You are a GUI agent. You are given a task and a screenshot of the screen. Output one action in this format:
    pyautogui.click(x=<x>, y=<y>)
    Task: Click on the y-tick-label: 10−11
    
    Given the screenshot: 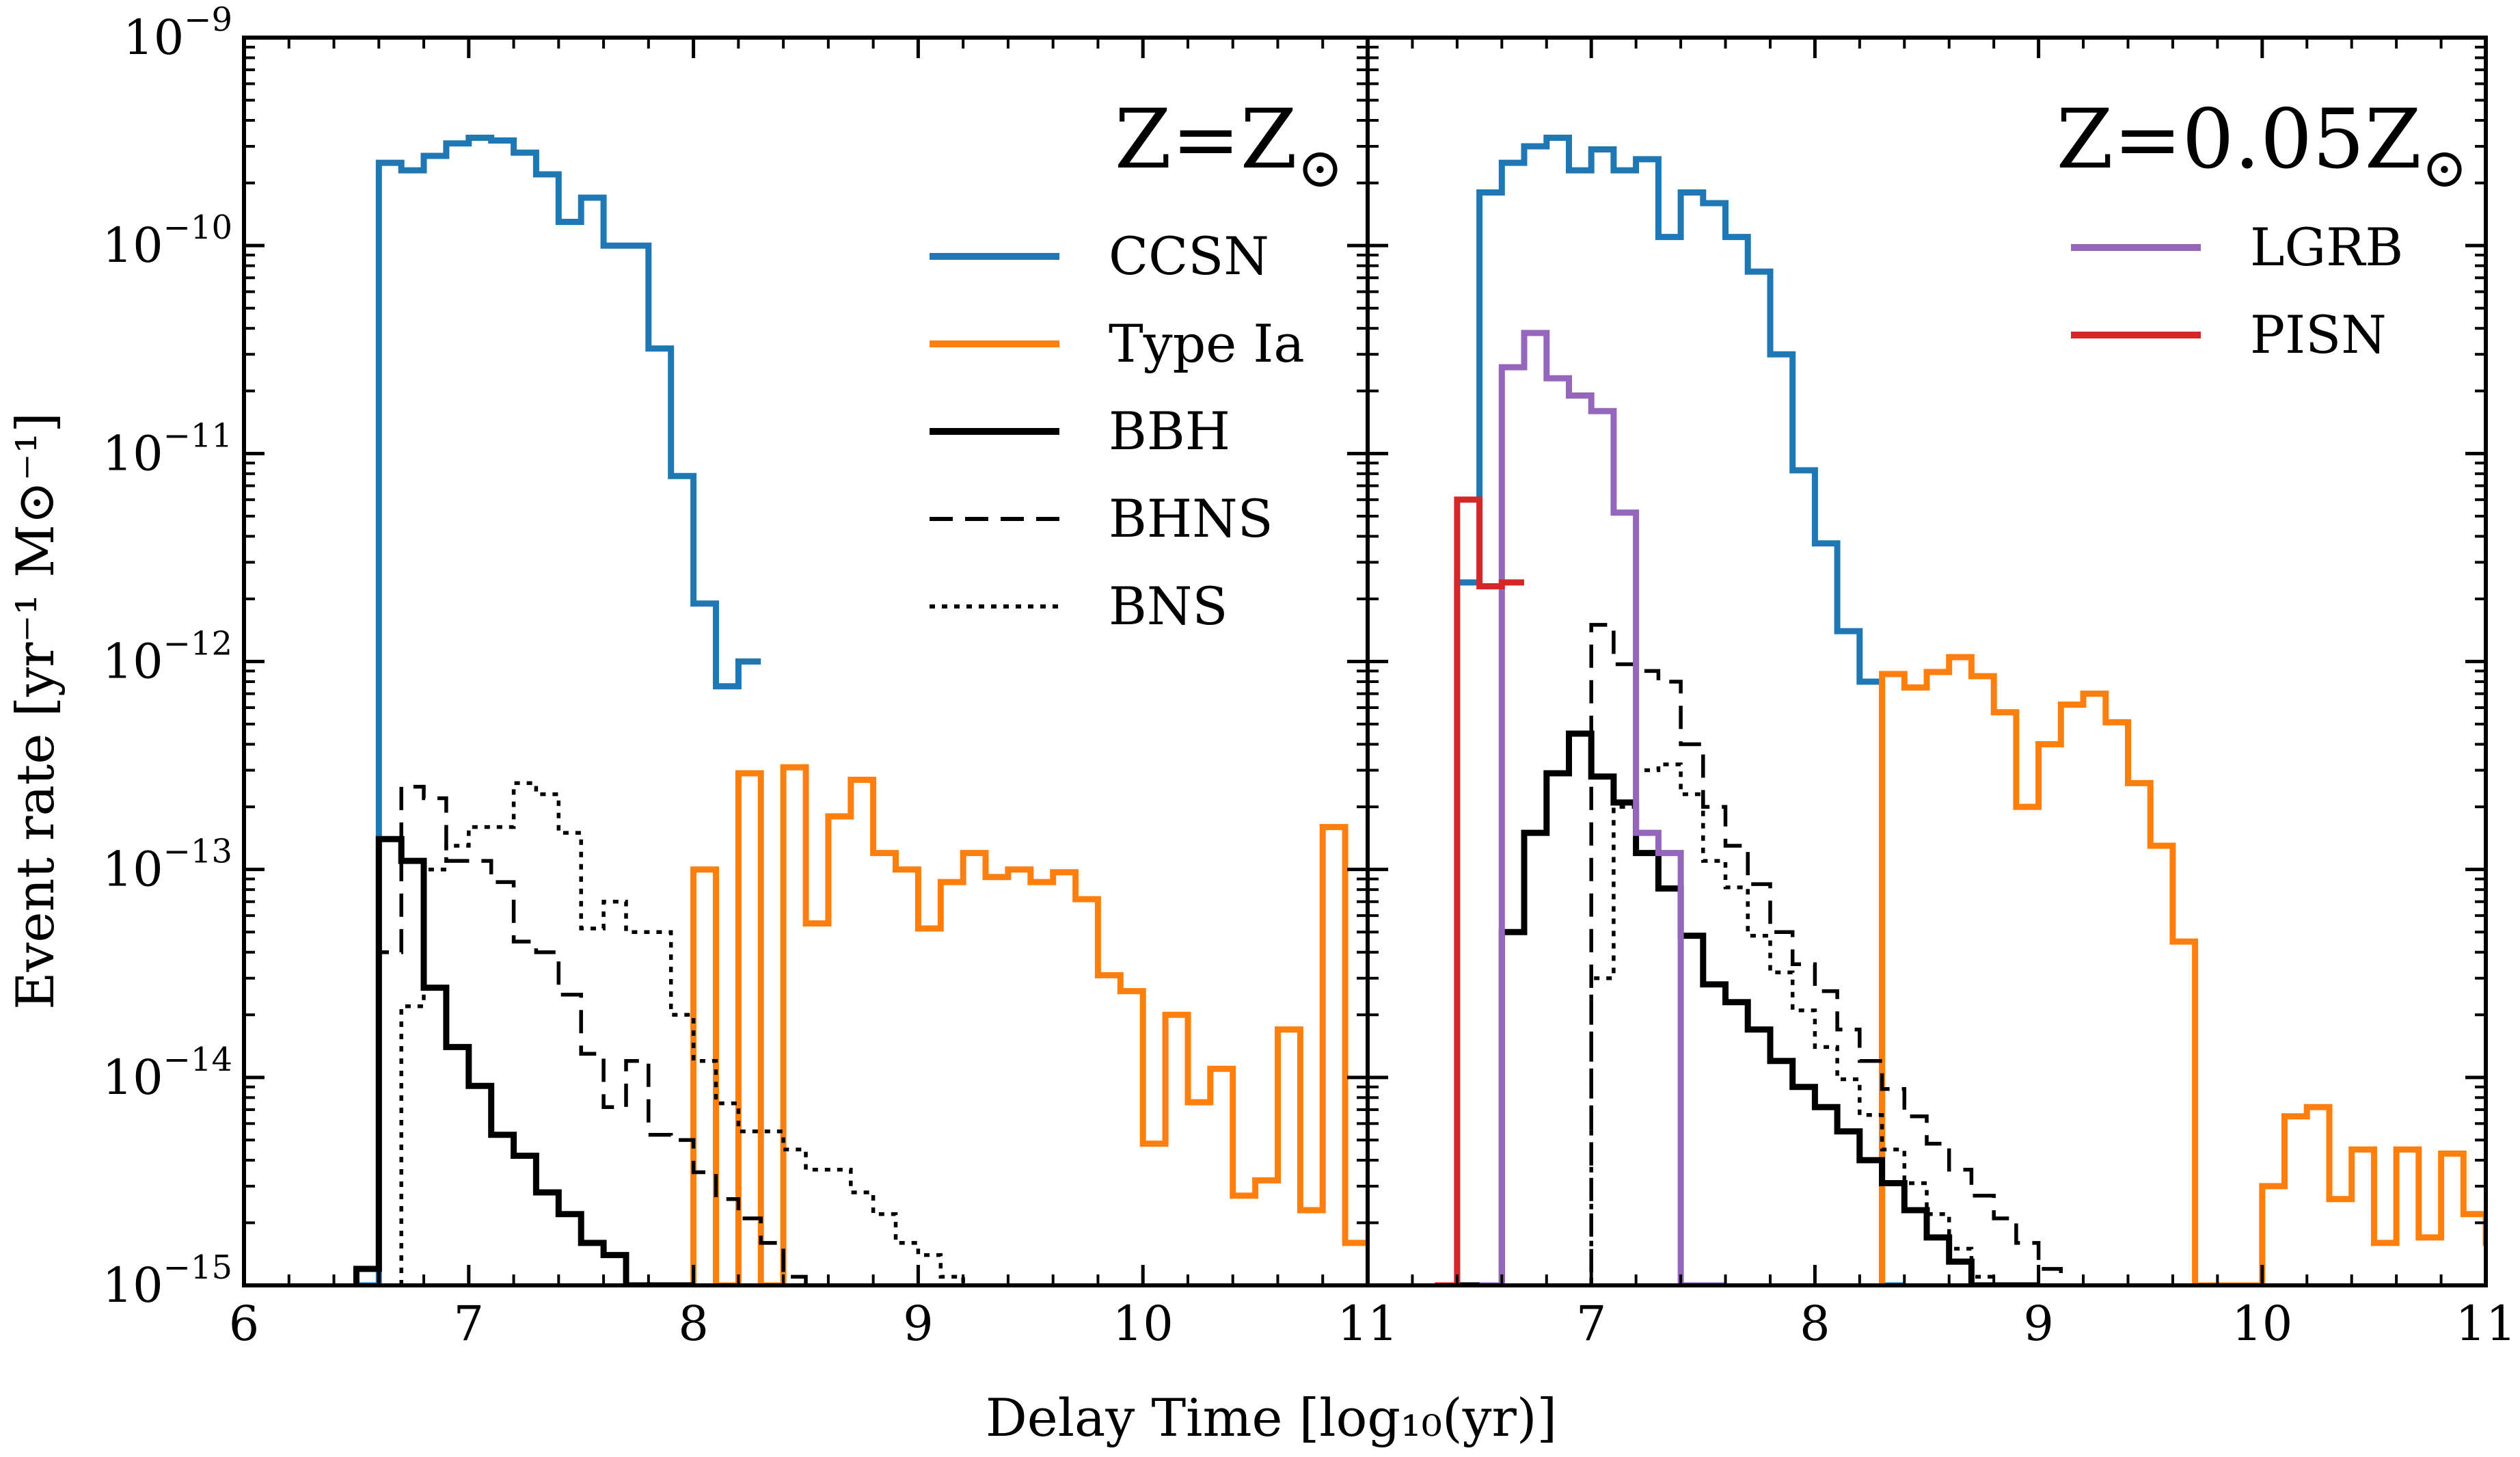 What is the action you would take?
    pyautogui.click(x=167, y=448)
    